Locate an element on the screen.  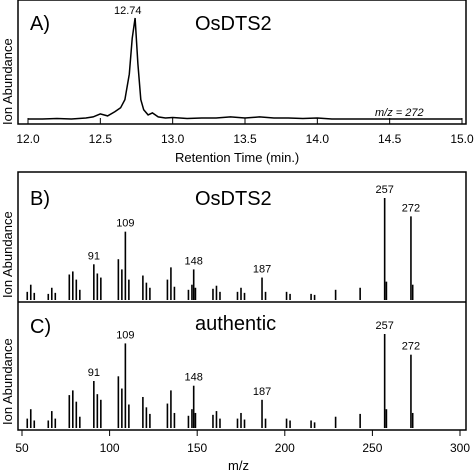
panel-a-title: OsDTS2 is located at coordinates (233, 24).